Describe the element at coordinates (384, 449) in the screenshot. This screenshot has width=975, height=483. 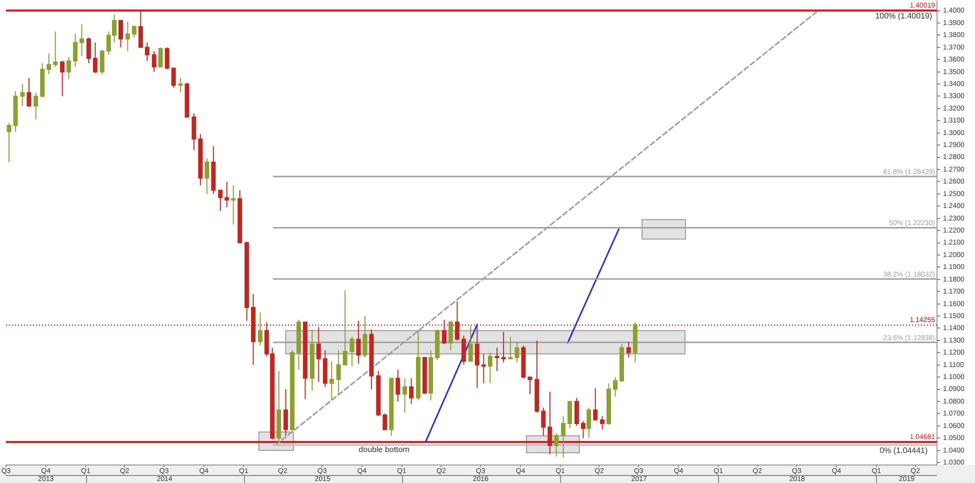
I see `annotation: double bottom` at that location.